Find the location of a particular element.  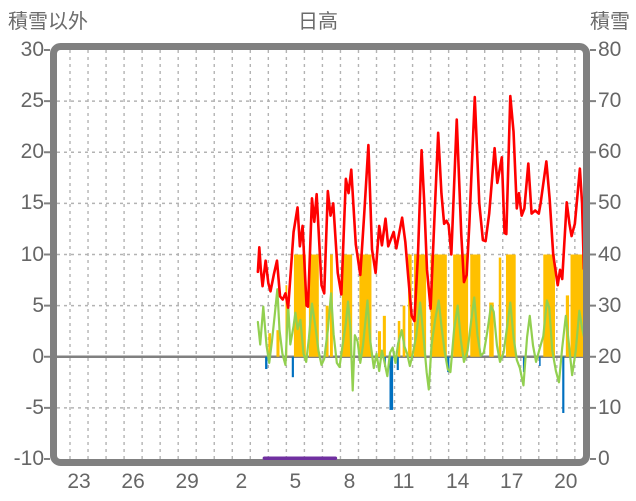

right-axis-tick-label: 80 is located at coordinates (610, 49).